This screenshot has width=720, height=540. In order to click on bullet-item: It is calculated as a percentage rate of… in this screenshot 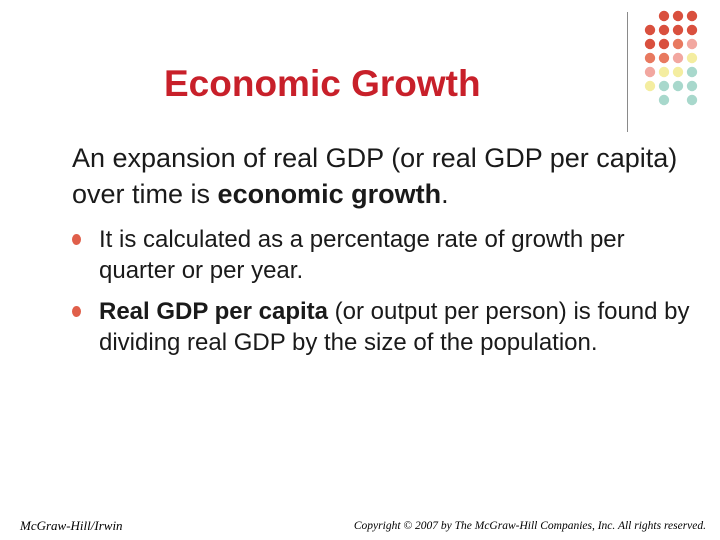, I will do `click(382, 255)`.